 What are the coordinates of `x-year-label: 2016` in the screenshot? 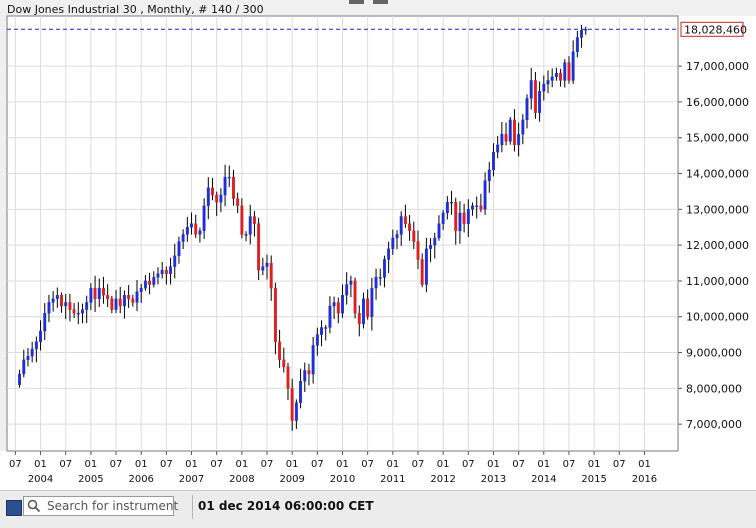 It's located at (644, 479).